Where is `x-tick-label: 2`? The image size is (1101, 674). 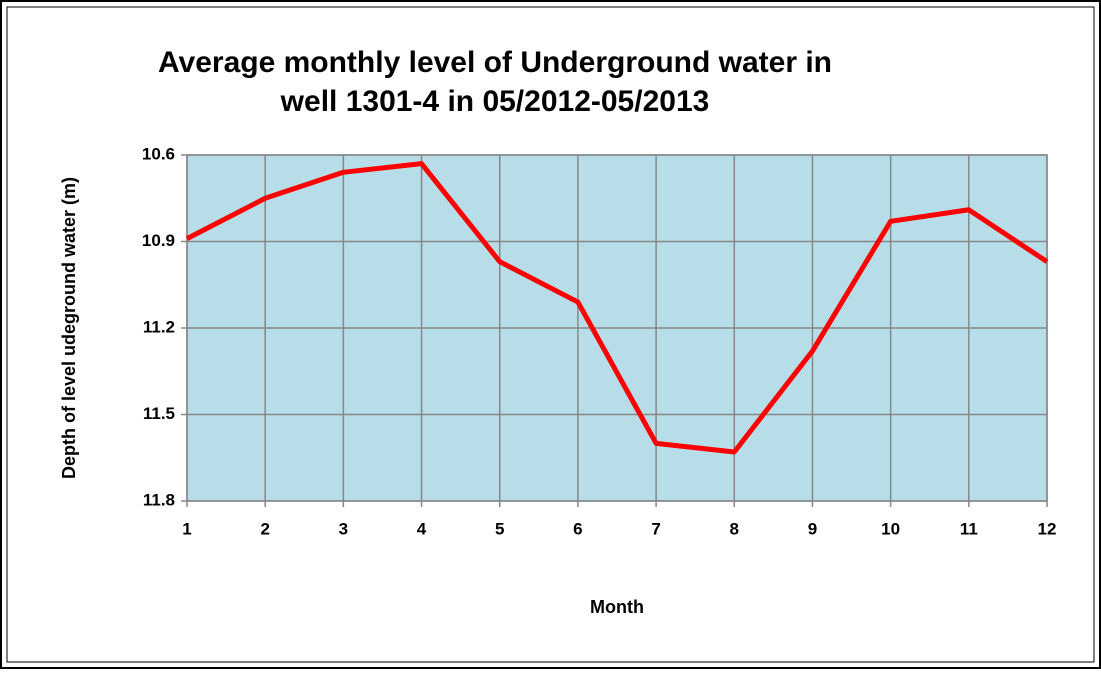
x-tick-label: 2 is located at coordinates (264, 528).